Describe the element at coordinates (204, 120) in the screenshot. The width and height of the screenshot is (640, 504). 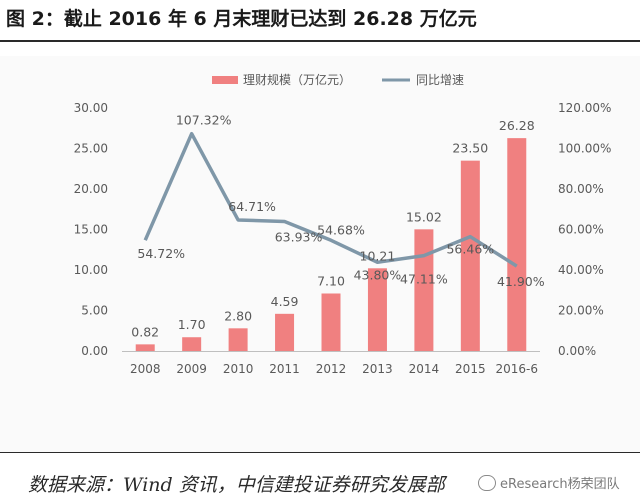
I see `line-value-label: 107.32%` at that location.